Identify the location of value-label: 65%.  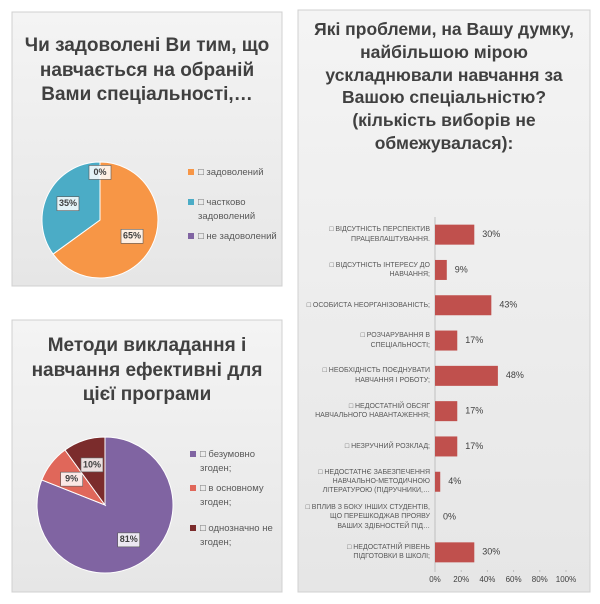
(132, 236).